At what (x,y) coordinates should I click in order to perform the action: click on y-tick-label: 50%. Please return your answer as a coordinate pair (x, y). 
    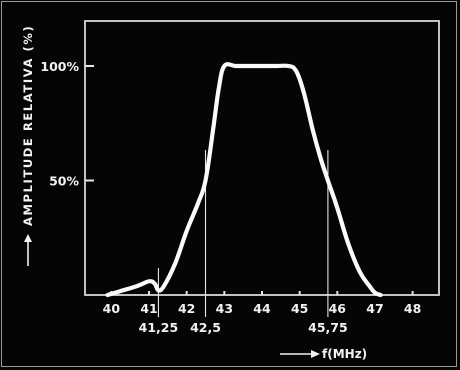
    Looking at the image, I should click on (64, 181).